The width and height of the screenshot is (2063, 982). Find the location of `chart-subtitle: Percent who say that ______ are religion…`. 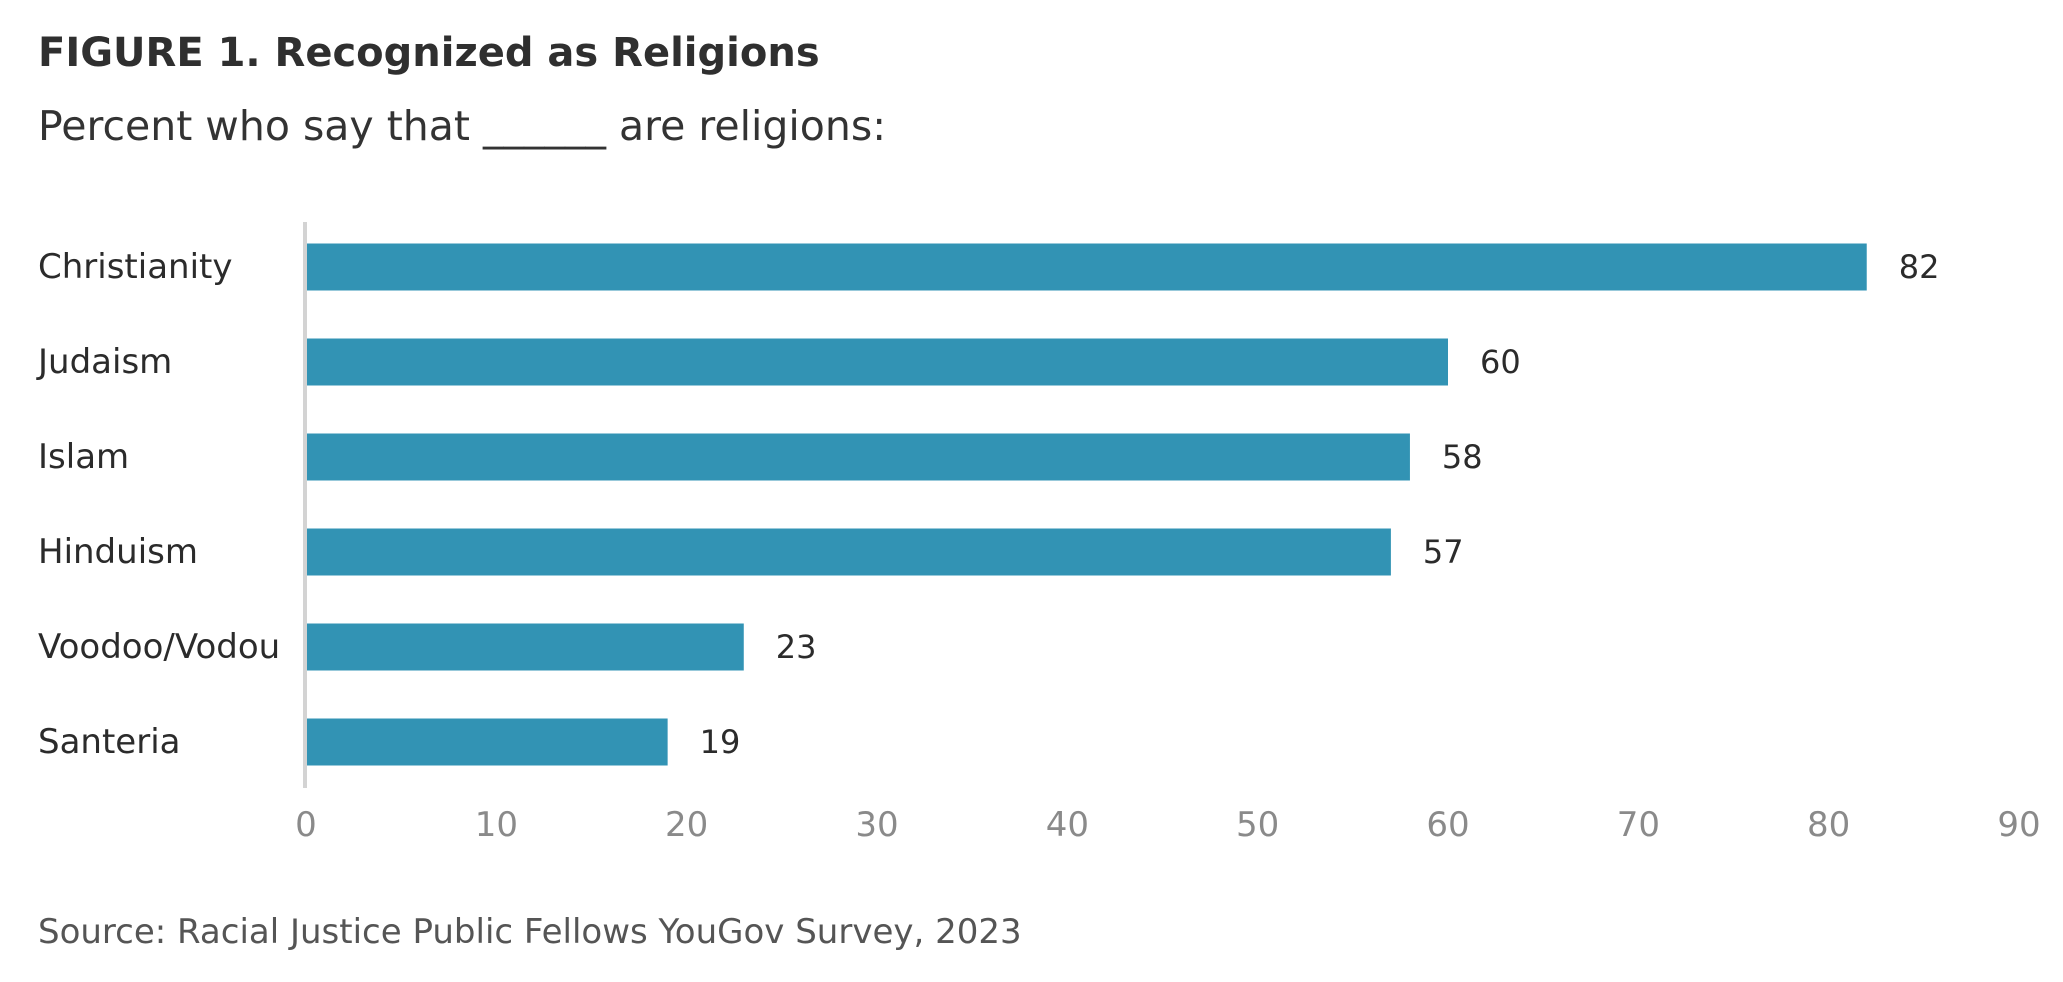

chart-subtitle: Percent who say that ______ are religion… is located at coordinates (462, 126).